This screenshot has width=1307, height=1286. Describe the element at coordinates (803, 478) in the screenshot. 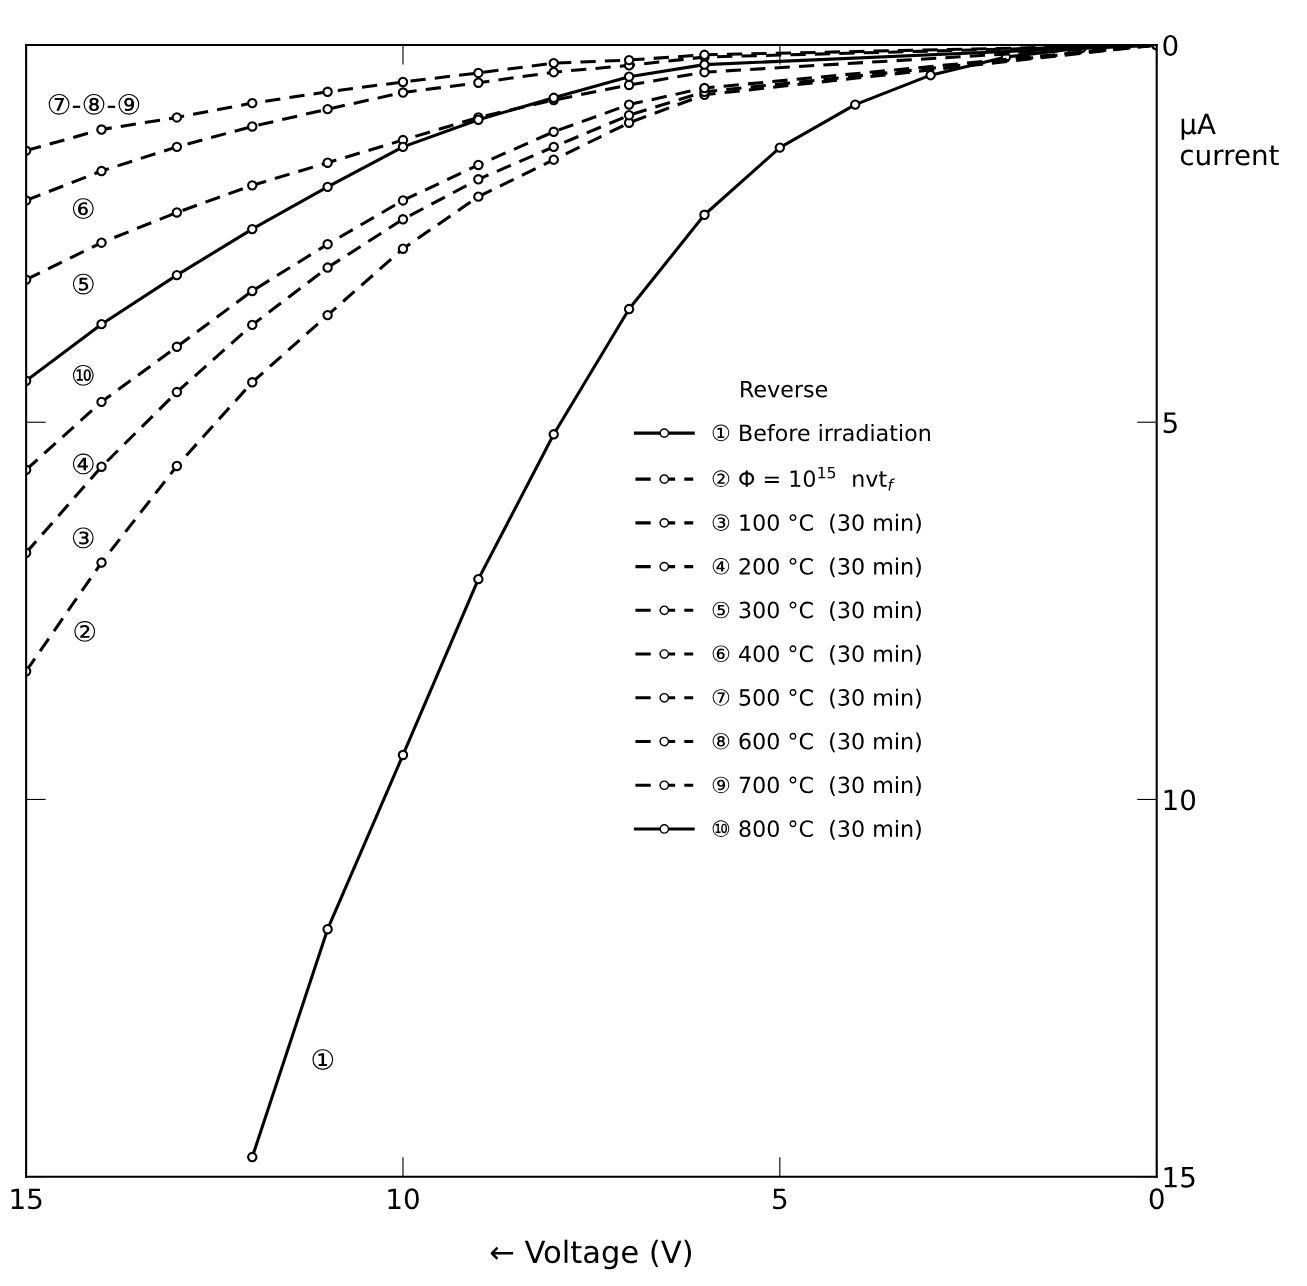

I see `legend-label: ② Φ = 10$^{15}$ nvt$_{f}$` at that location.